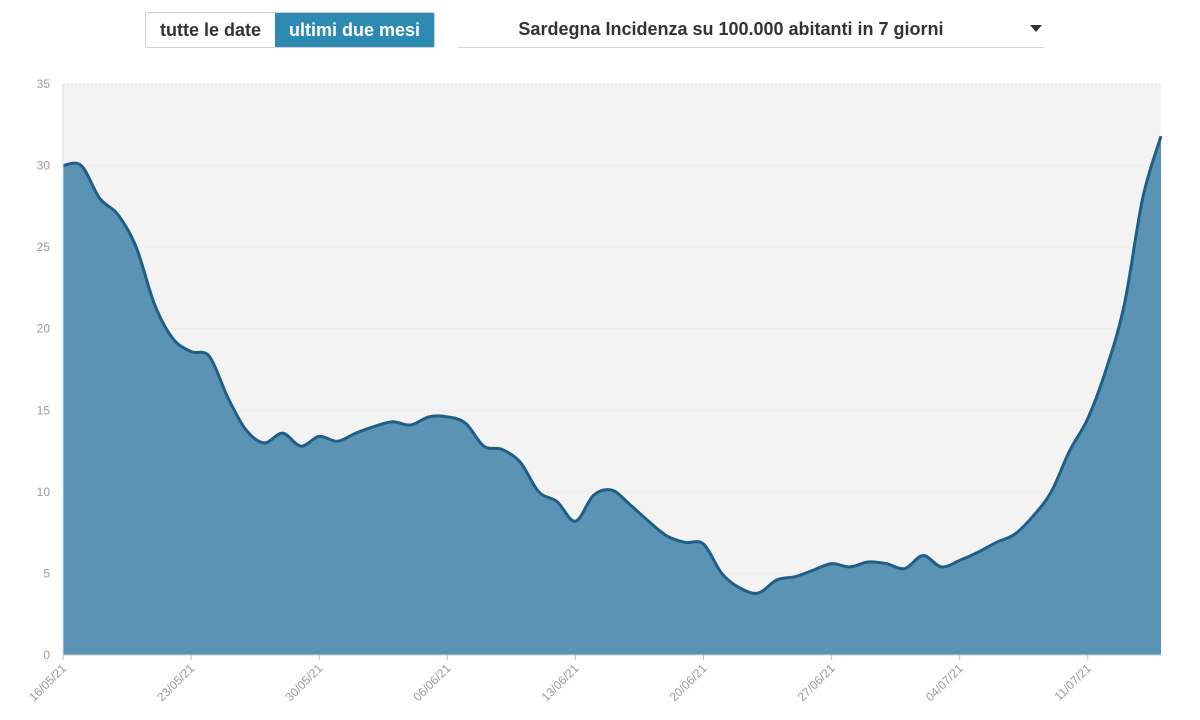 Image resolution: width=1200 pixels, height=720 pixels. What do you see at coordinates (688, 682) in the screenshot?
I see `x-tick-label: 20/06/21` at bounding box center [688, 682].